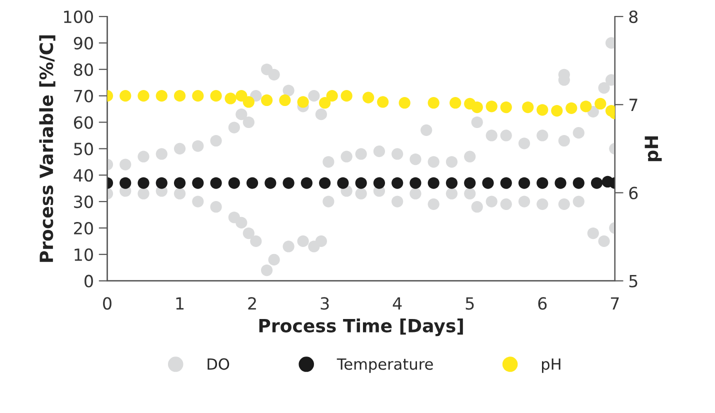 This screenshot has width=715, height=413. I want to click on x-tick-label: 0, so click(107, 303).